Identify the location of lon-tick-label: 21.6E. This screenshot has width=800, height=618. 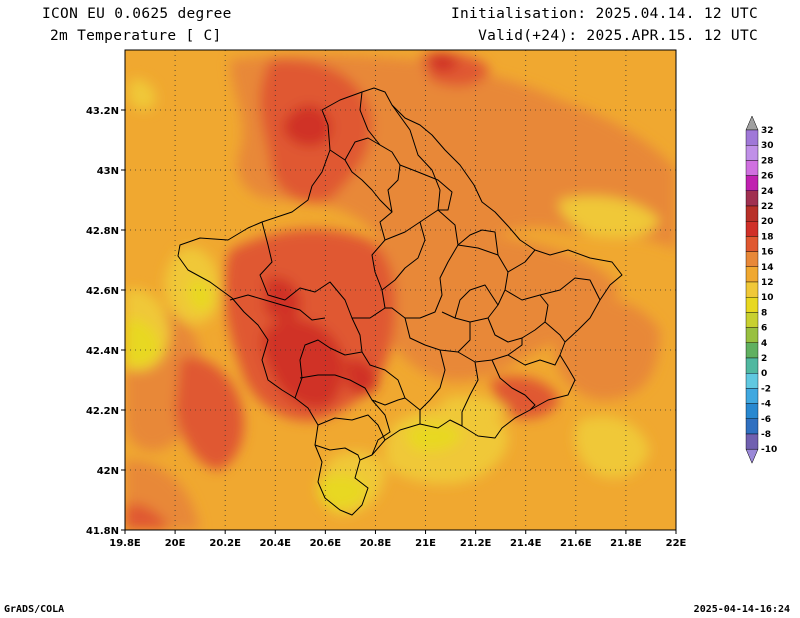
(576, 543).